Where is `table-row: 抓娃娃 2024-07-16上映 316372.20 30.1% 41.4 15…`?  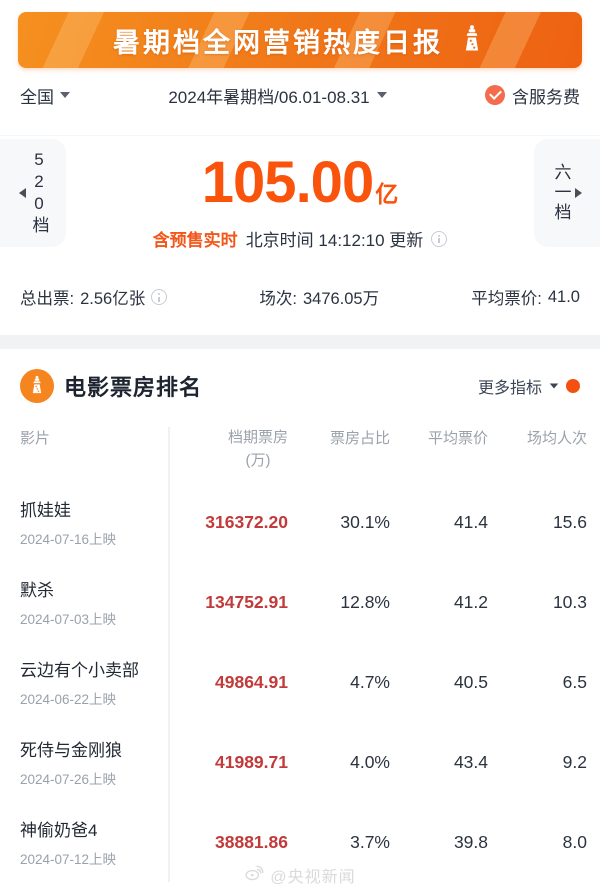 table-row: 抓娃娃 2024-07-16上映 316372.20 30.1% 41.4 15… is located at coordinates (300, 522).